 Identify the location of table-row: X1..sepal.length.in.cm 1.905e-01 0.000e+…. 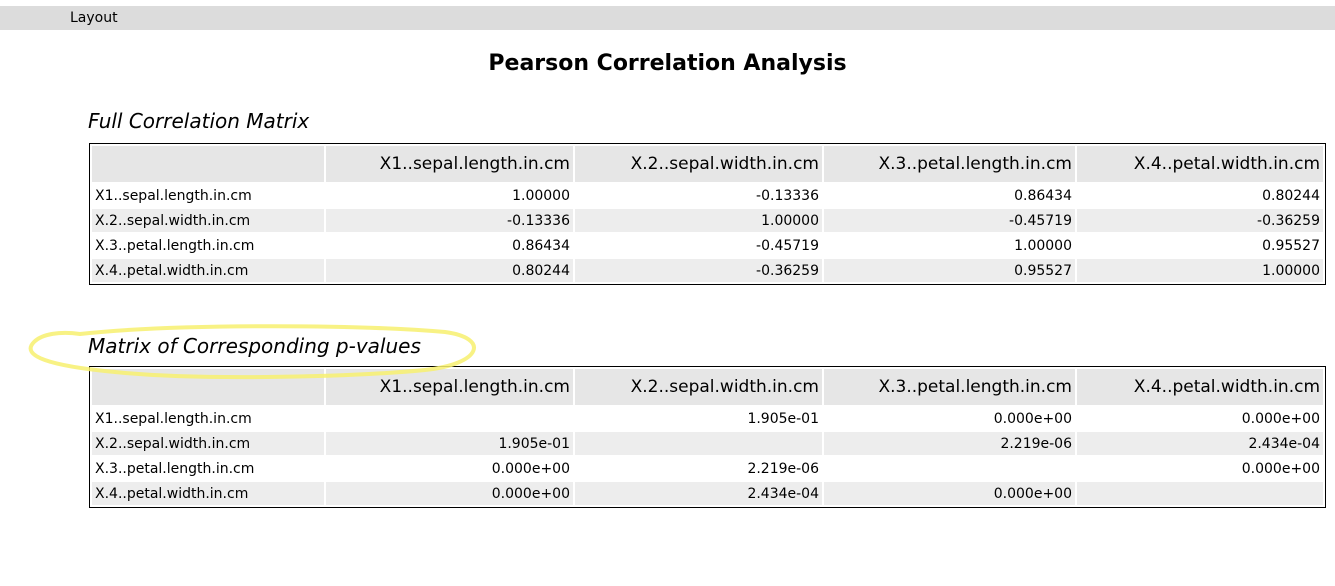
(707, 418).